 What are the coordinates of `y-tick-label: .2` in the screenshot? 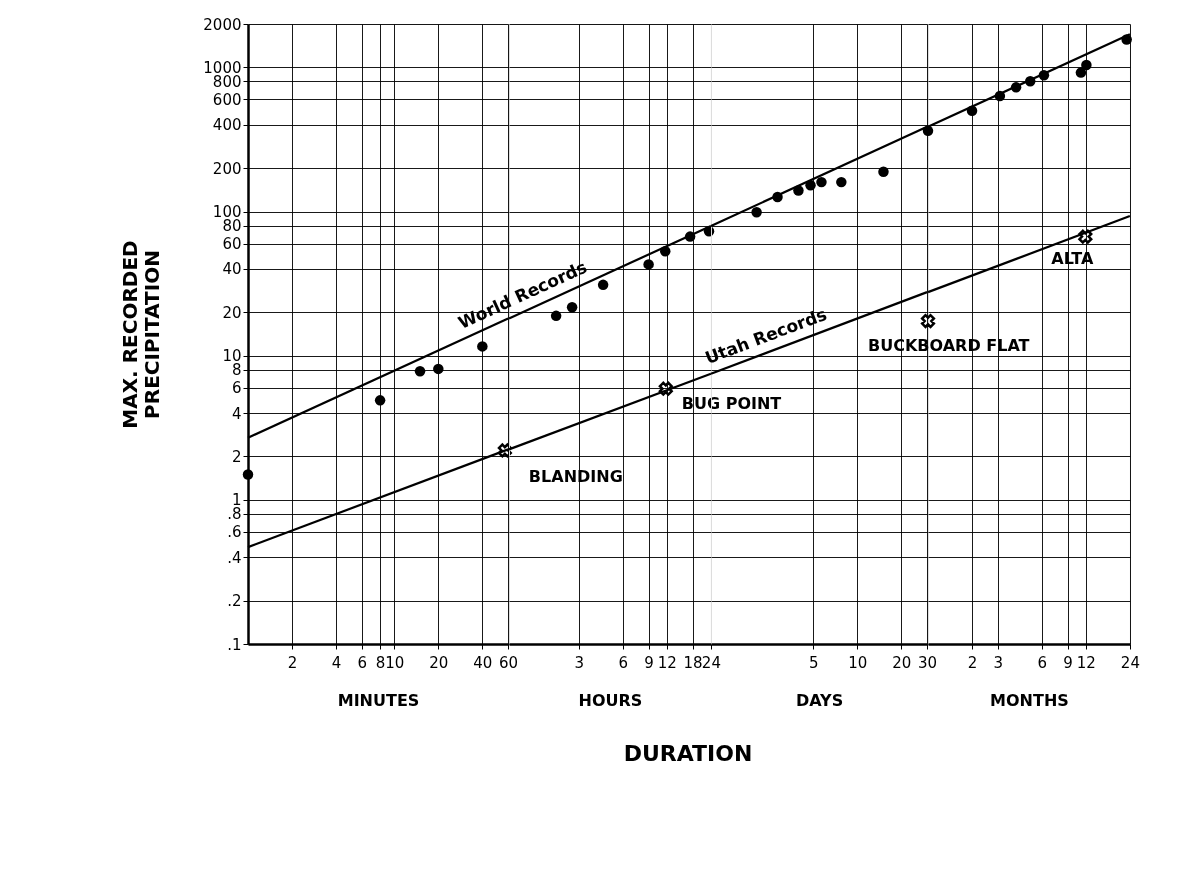 It's located at (234, 601).